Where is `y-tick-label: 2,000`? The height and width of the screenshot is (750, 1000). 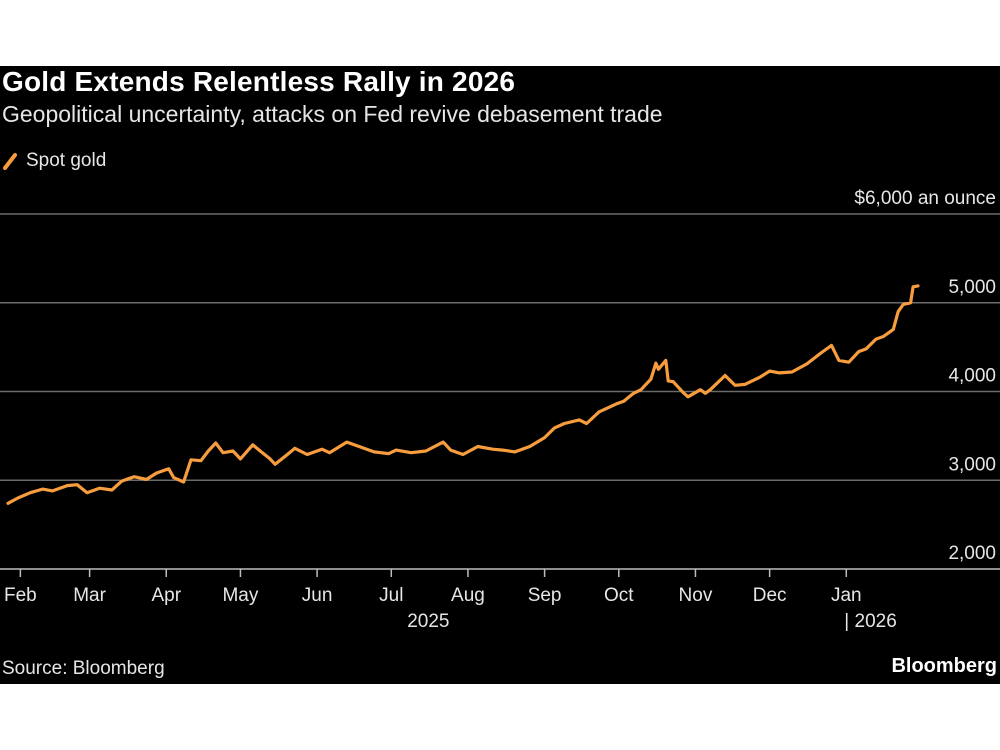
y-tick-label: 2,000 is located at coordinates (972, 553).